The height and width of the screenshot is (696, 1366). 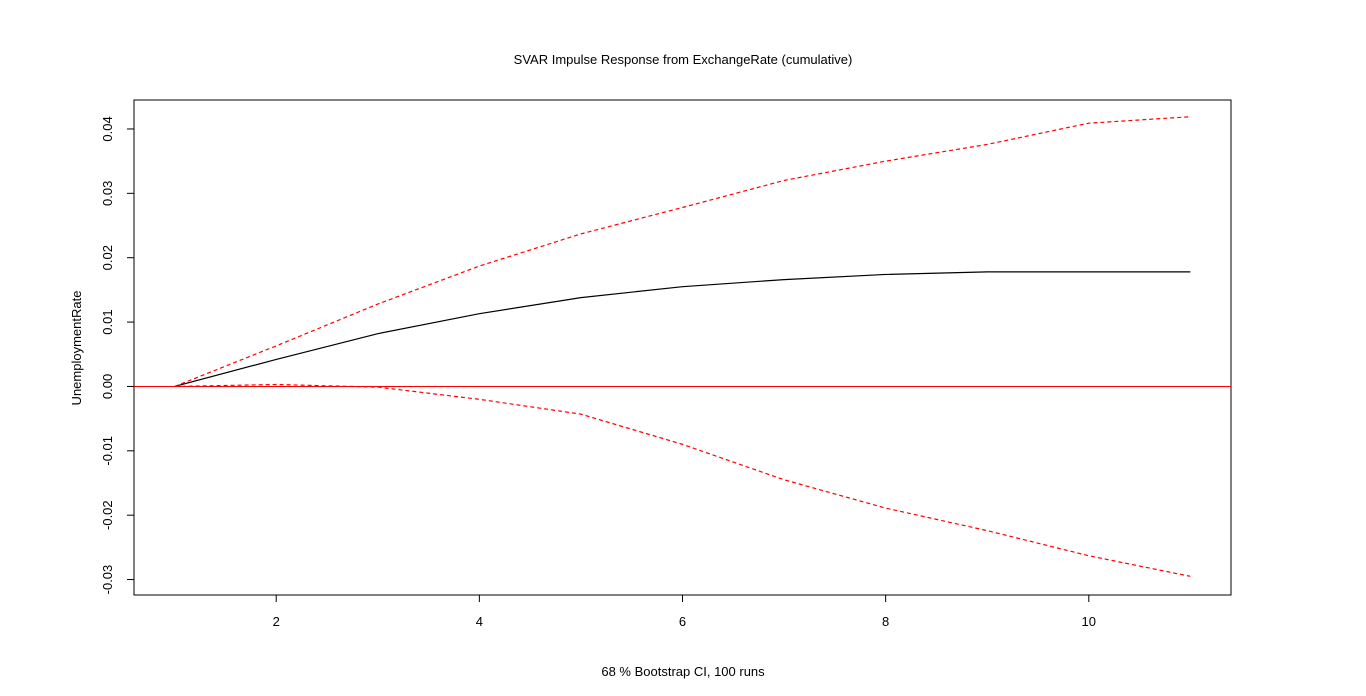 What do you see at coordinates (1089, 621) in the screenshot?
I see `x-tick-label: 10` at bounding box center [1089, 621].